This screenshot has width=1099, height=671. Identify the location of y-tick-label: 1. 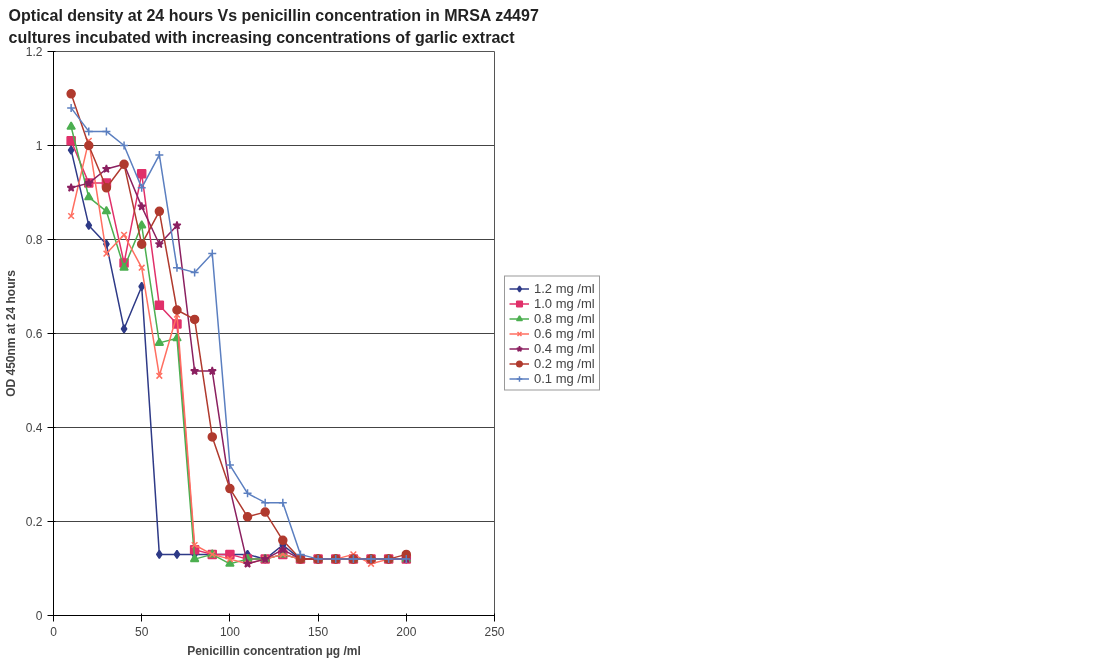
(39, 146).